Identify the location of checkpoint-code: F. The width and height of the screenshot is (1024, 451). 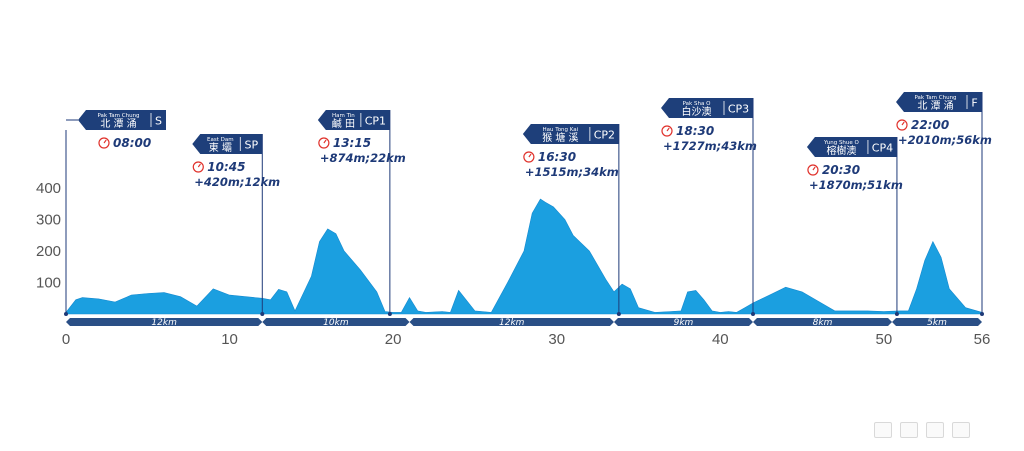
(974, 103).